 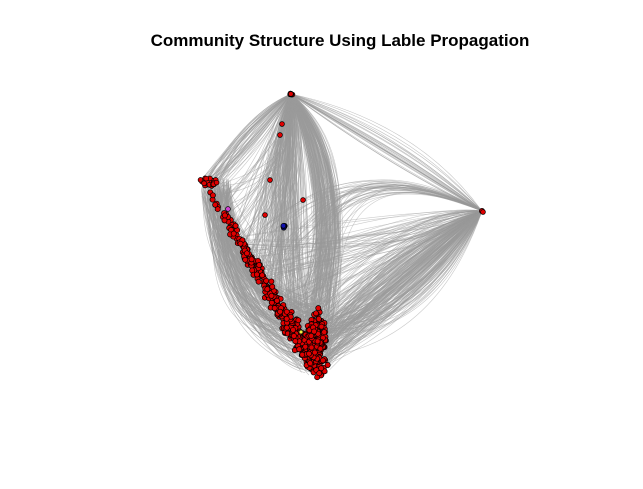 I want to click on node-magenta, so click(x=228, y=209).